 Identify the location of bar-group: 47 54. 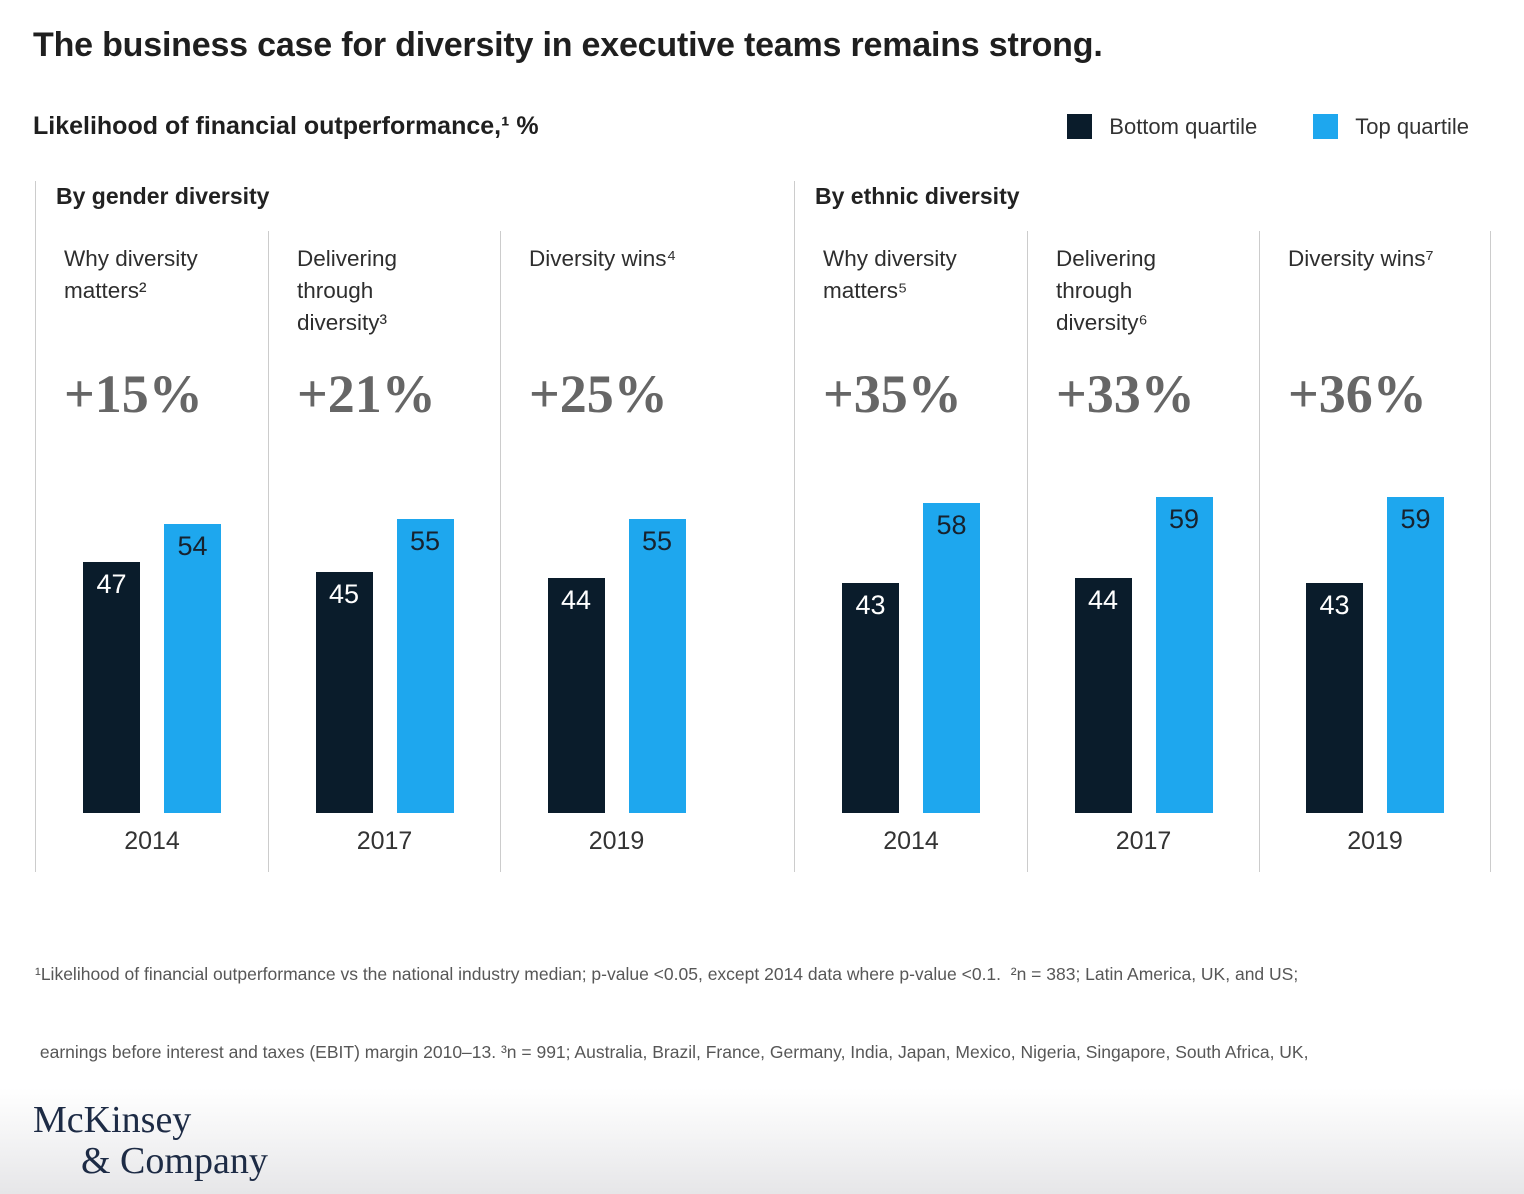
(152, 638).